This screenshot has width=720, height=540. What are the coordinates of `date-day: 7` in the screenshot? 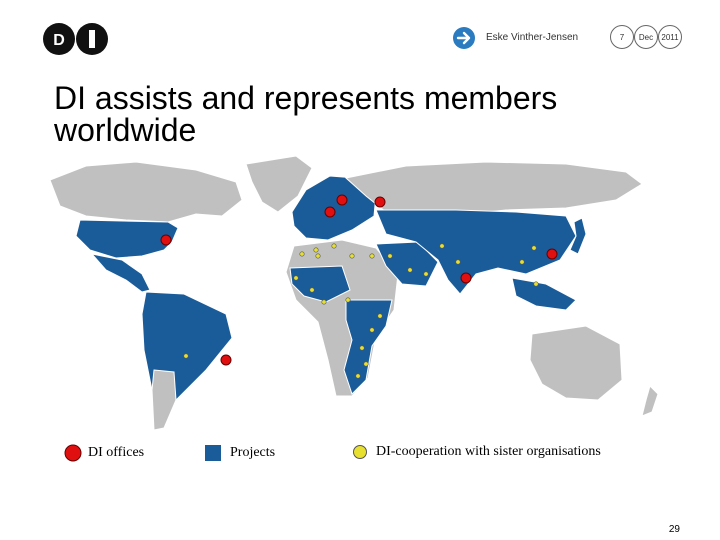 It's located at (622, 37).